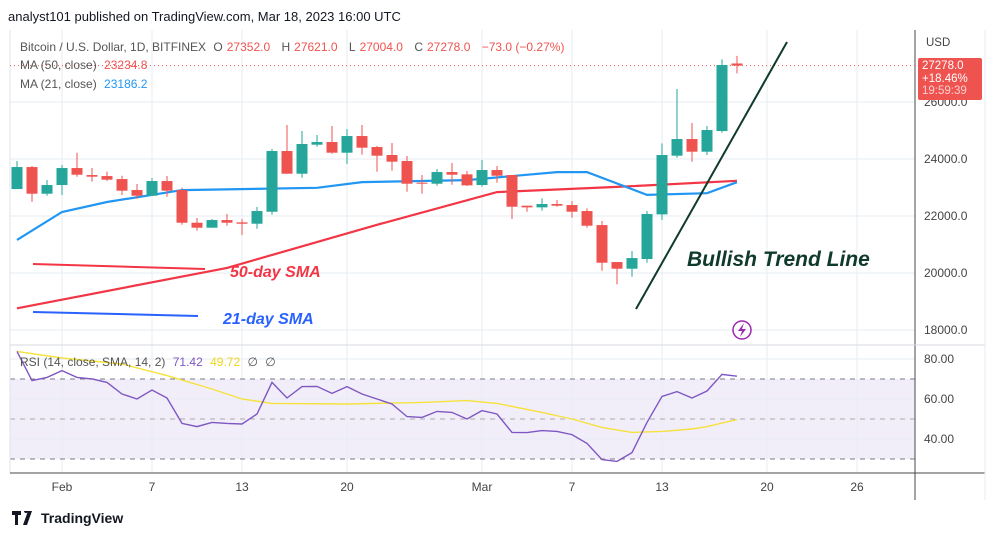 The height and width of the screenshot is (538, 995). Describe the element at coordinates (939, 439) in the screenshot. I see `rsi-tick-label: 40.00` at that location.